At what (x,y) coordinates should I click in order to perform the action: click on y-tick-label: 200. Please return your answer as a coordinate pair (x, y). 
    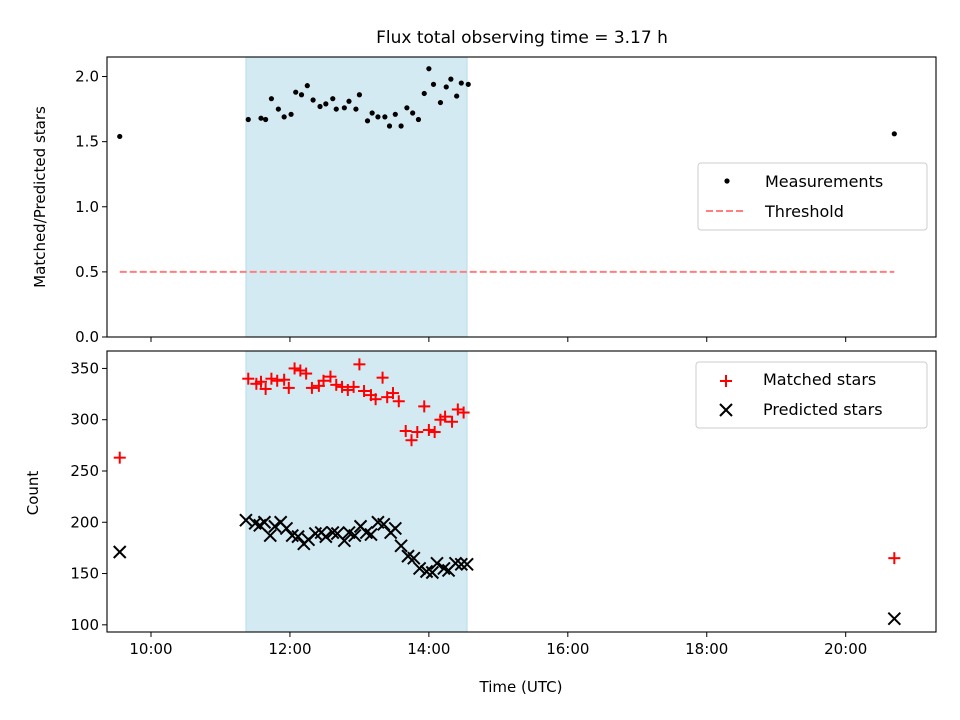
    Looking at the image, I should click on (84, 522).